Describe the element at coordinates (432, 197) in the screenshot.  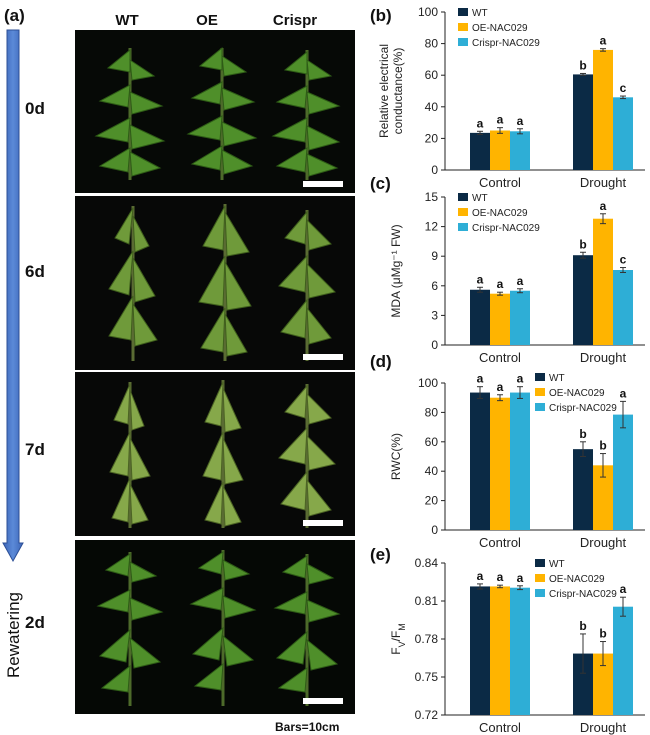
I see `y-tick-label: 15` at that location.